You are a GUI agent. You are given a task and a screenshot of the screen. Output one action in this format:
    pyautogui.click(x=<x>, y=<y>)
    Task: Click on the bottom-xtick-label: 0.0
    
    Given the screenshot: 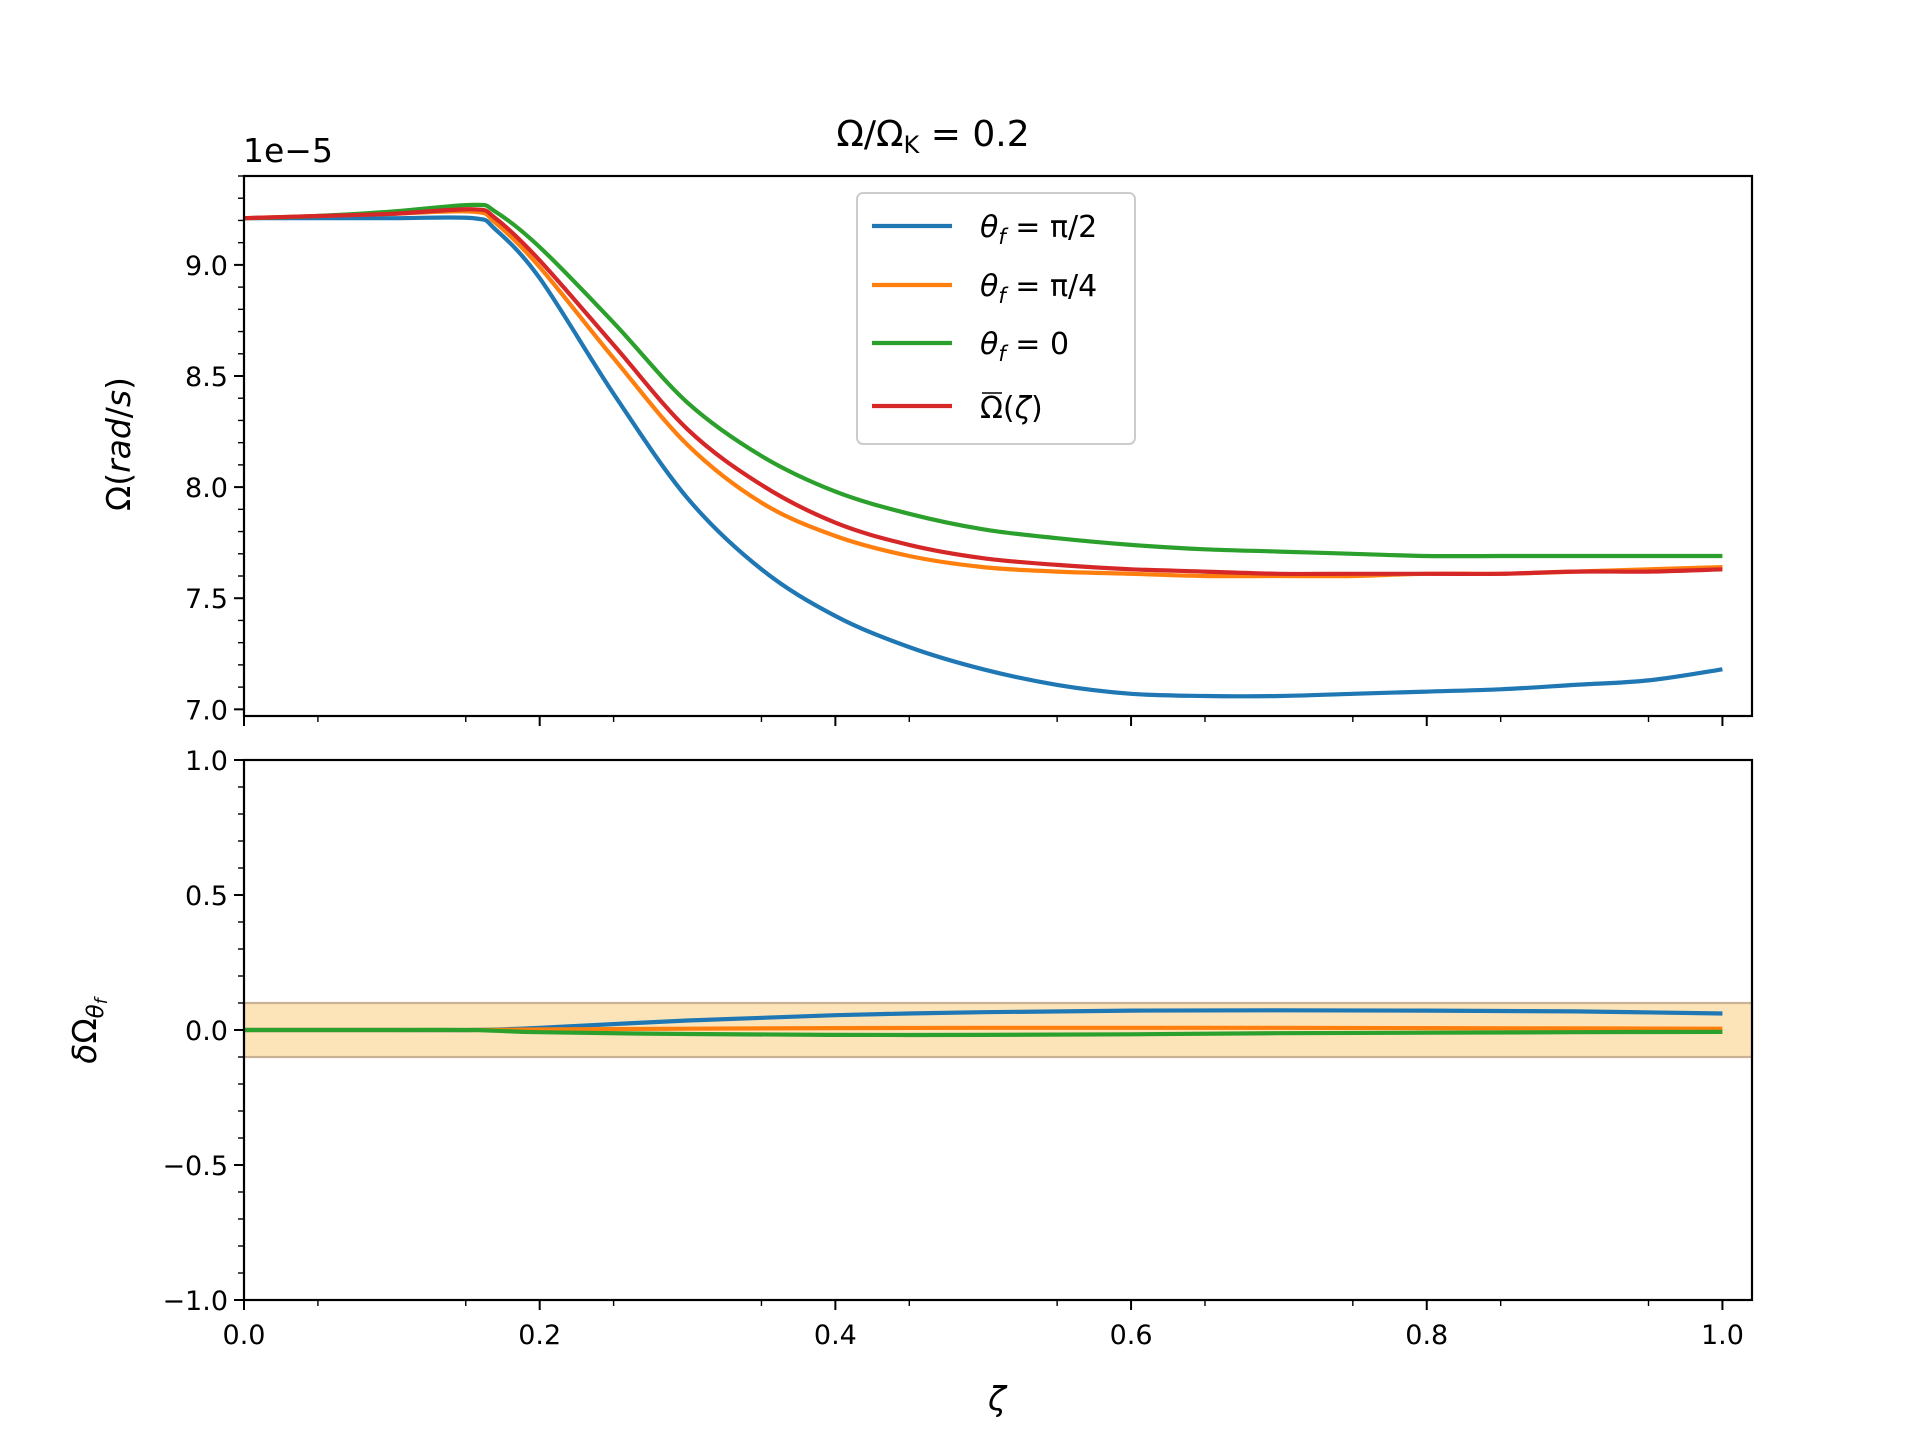 What is the action you would take?
    pyautogui.click(x=244, y=1335)
    